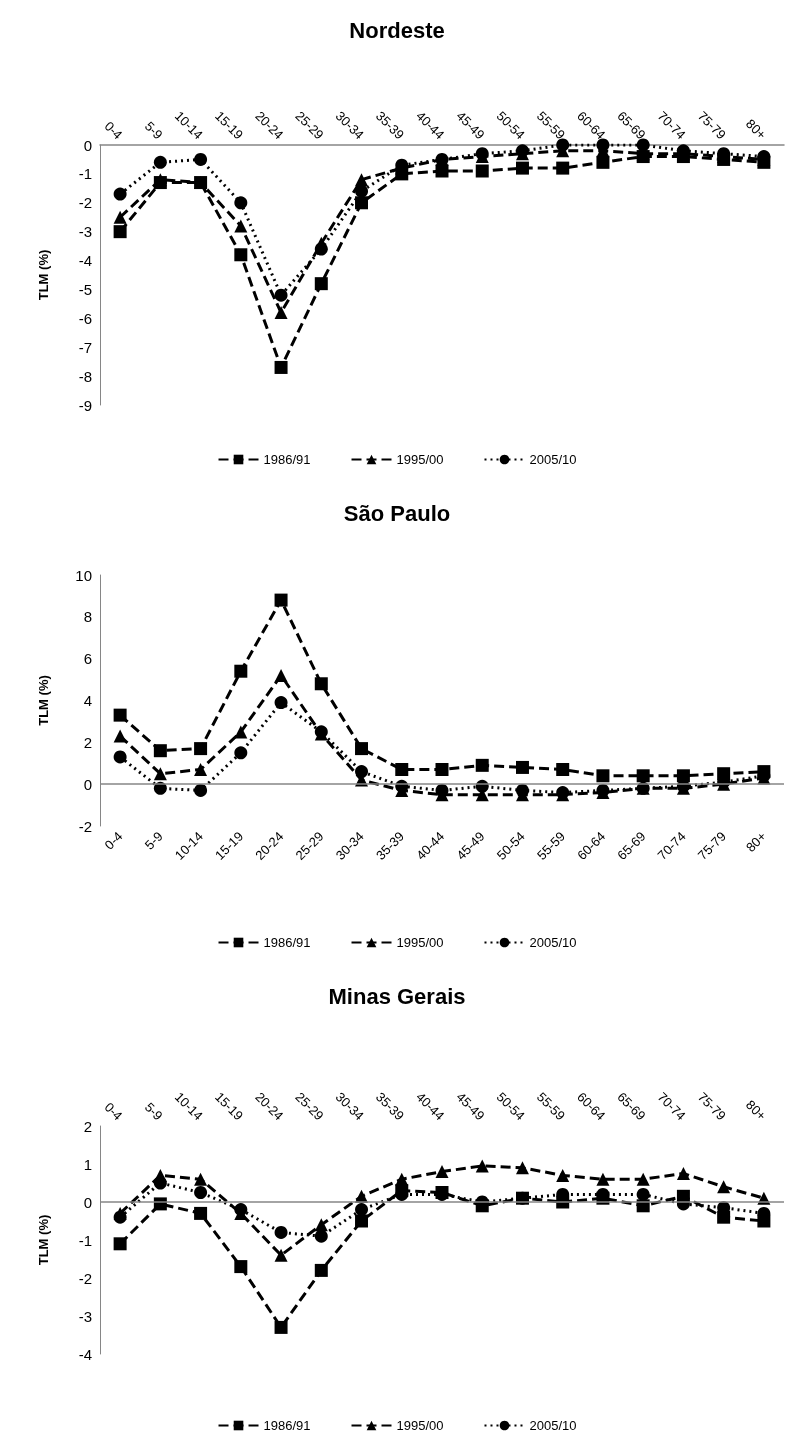 This screenshot has height=1450, width=794. Describe the element at coordinates (83, 575) in the screenshot. I see `y-tick-label: 10` at that location.